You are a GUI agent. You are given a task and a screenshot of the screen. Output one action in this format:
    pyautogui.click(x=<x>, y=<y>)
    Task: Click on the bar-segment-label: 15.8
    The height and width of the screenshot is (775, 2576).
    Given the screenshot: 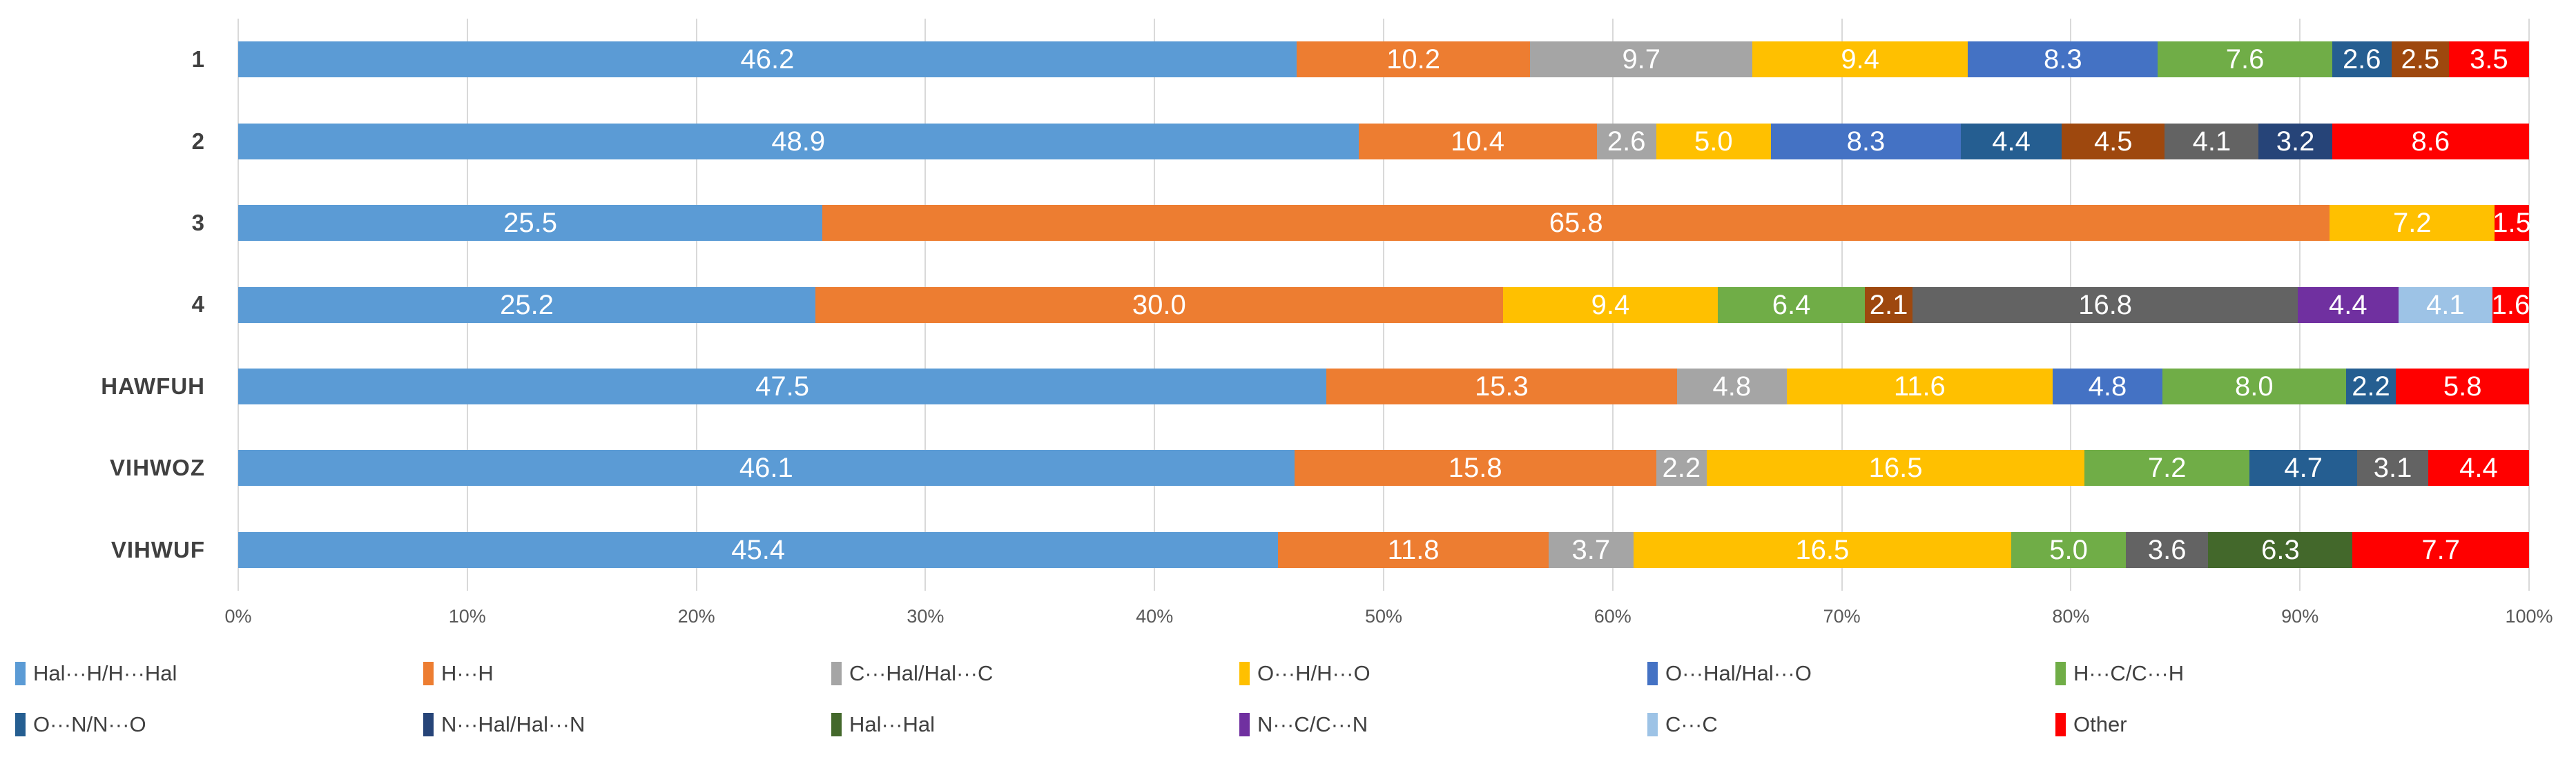 What is the action you would take?
    pyautogui.click(x=1475, y=468)
    